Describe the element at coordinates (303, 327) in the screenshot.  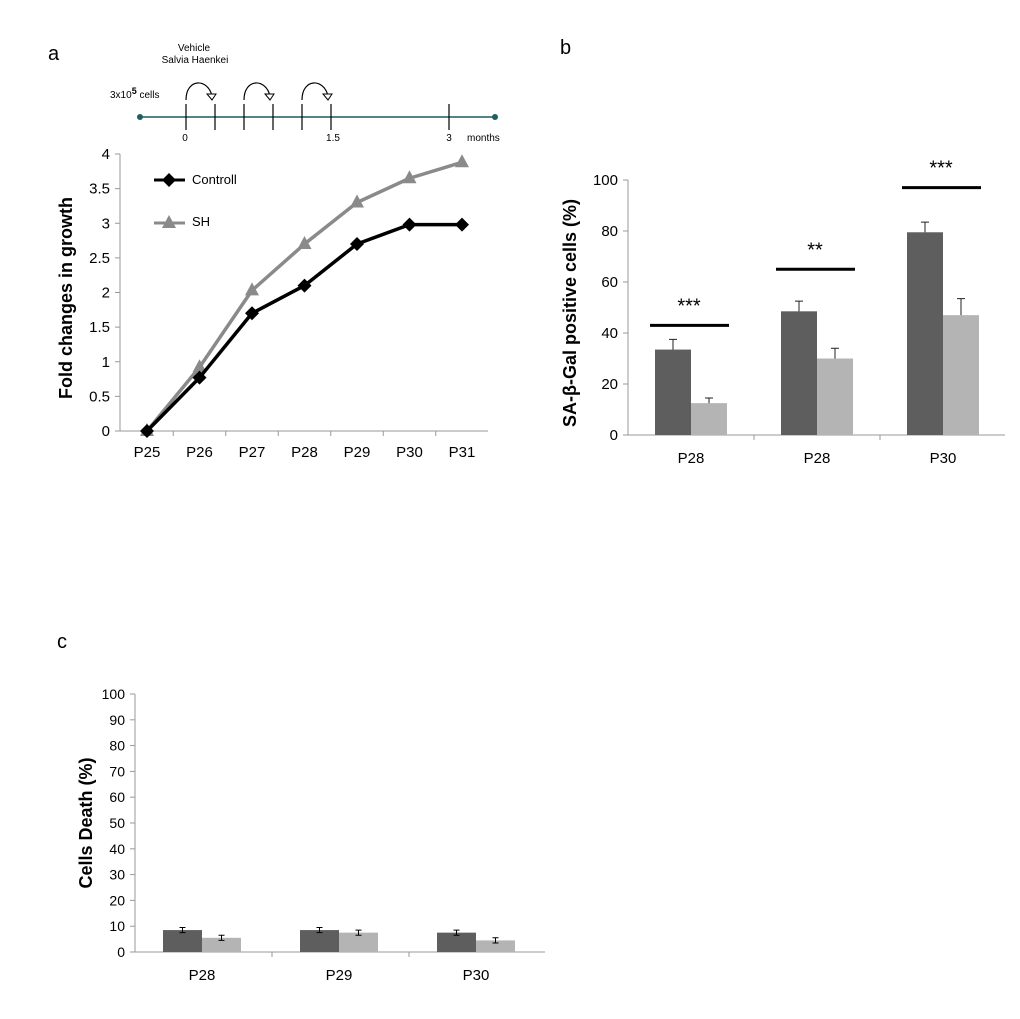
I see `series-line-controll` at that location.